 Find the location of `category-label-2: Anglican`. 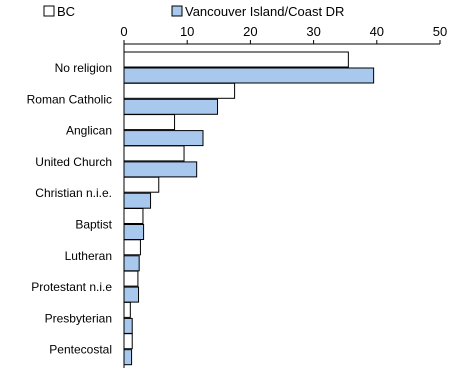

category-label-2: Anglican is located at coordinates (89, 131).